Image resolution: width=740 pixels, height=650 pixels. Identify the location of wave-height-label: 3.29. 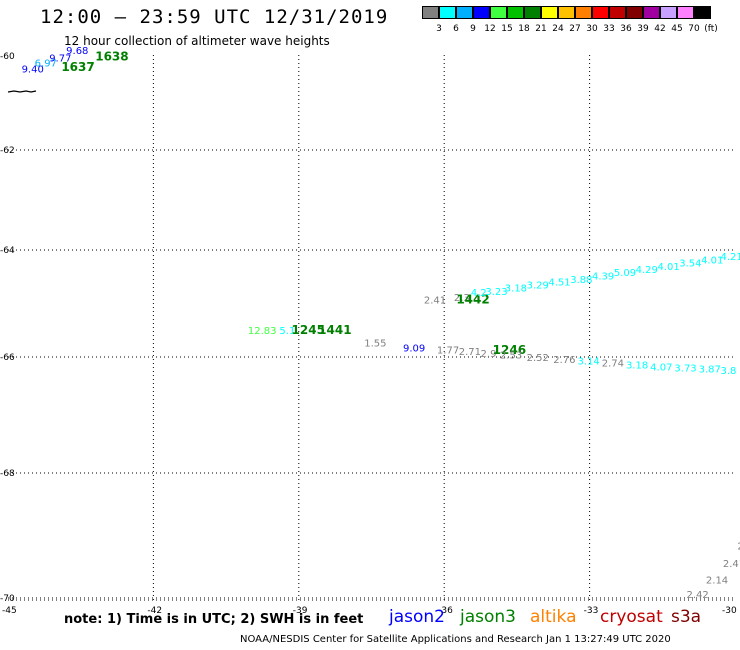
(538, 286).